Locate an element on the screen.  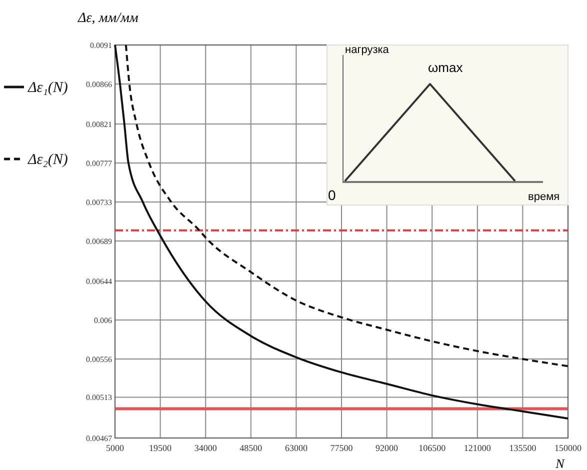
y-tick-label: 0.00733 is located at coordinates (99, 203).